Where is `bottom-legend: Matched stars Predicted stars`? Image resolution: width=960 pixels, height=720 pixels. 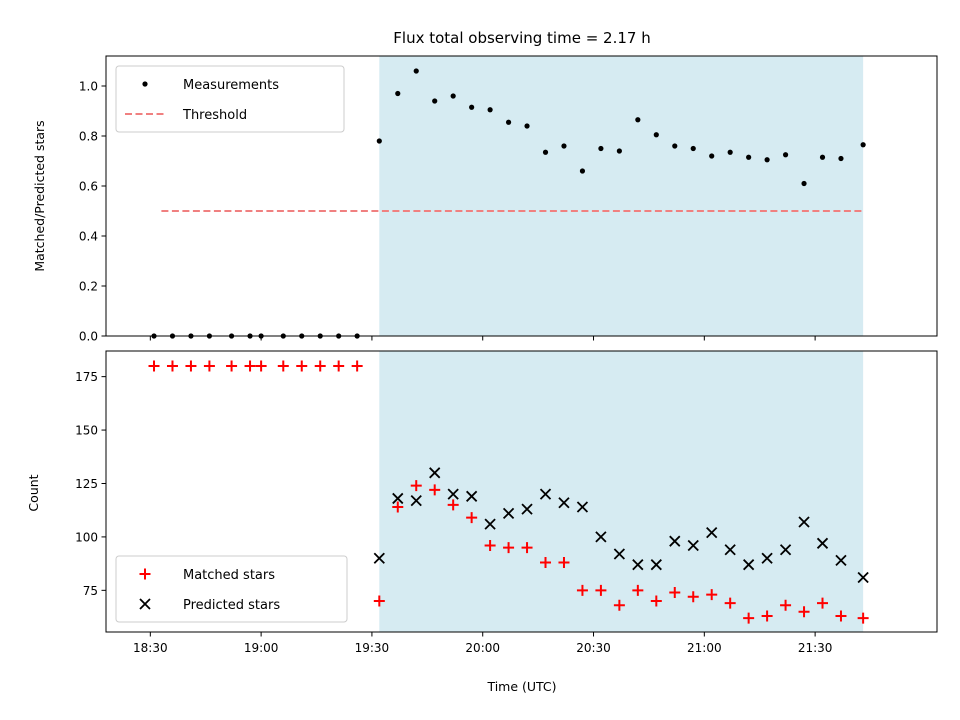
bottom-legend: Matched stars Predicted stars is located at coordinates (231, 589).